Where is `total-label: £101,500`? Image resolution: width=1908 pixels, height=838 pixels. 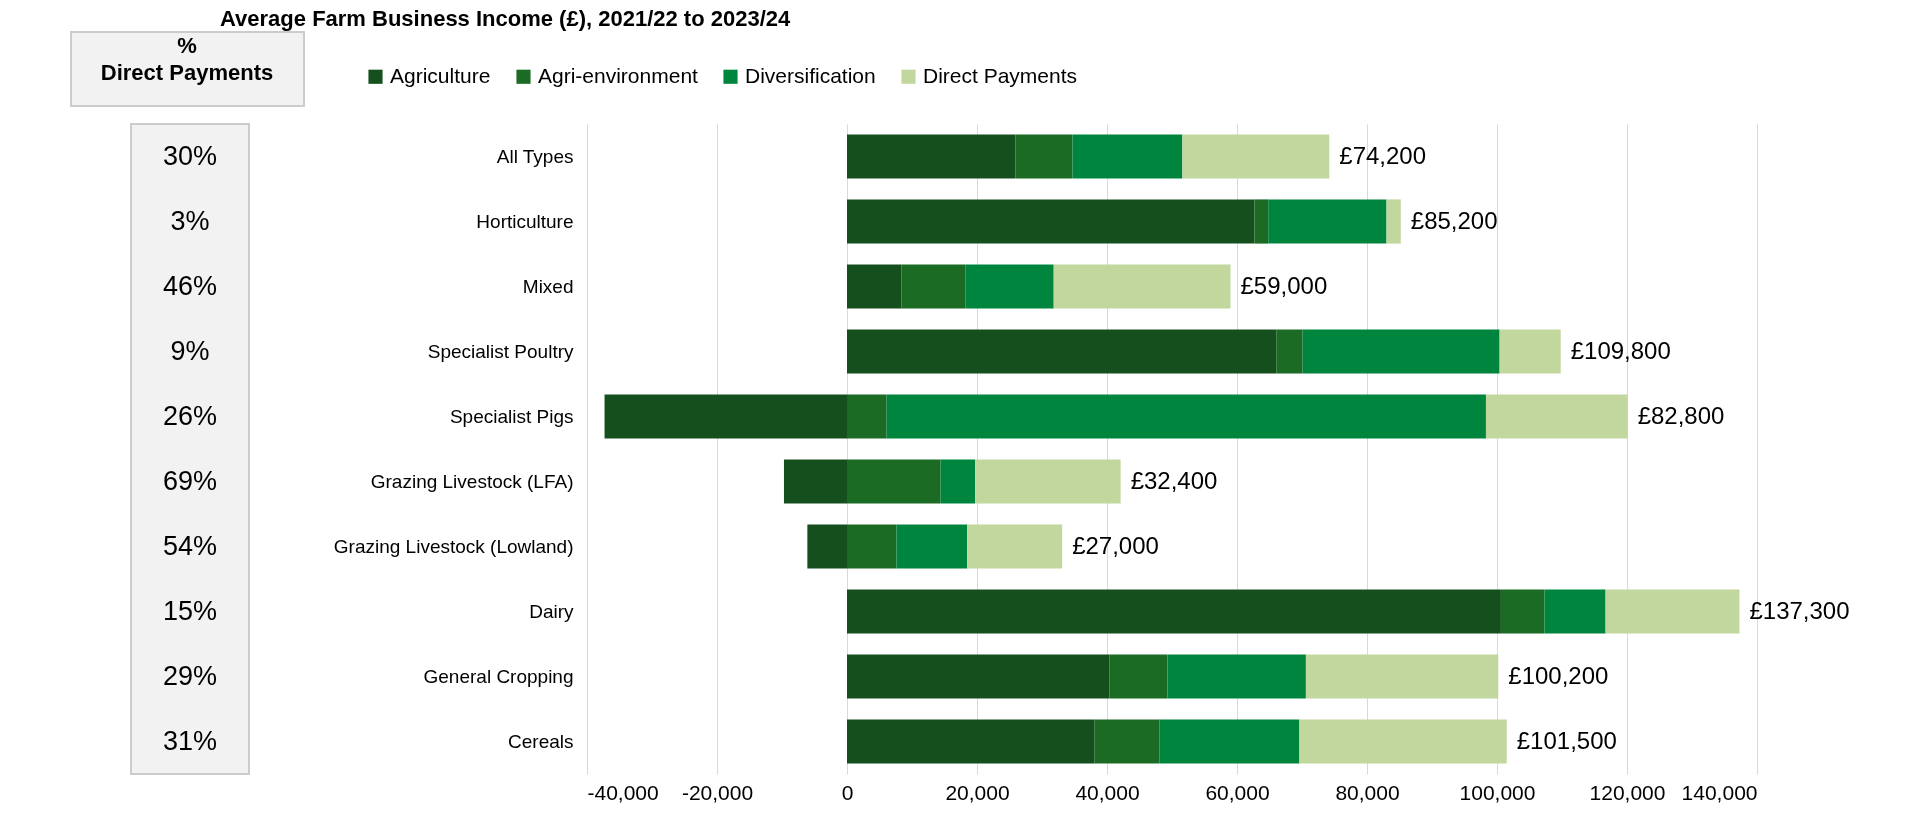
total-label: £101,500 is located at coordinates (1566, 740).